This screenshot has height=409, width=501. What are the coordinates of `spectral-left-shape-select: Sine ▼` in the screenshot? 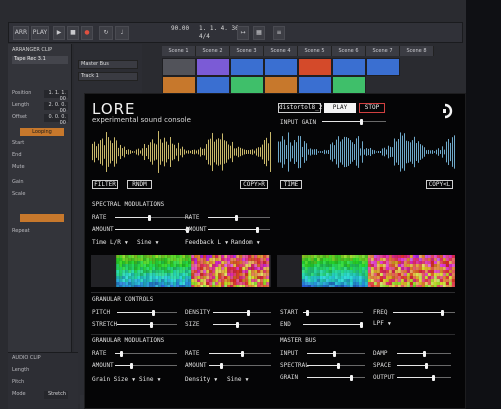 It's located at (147, 242).